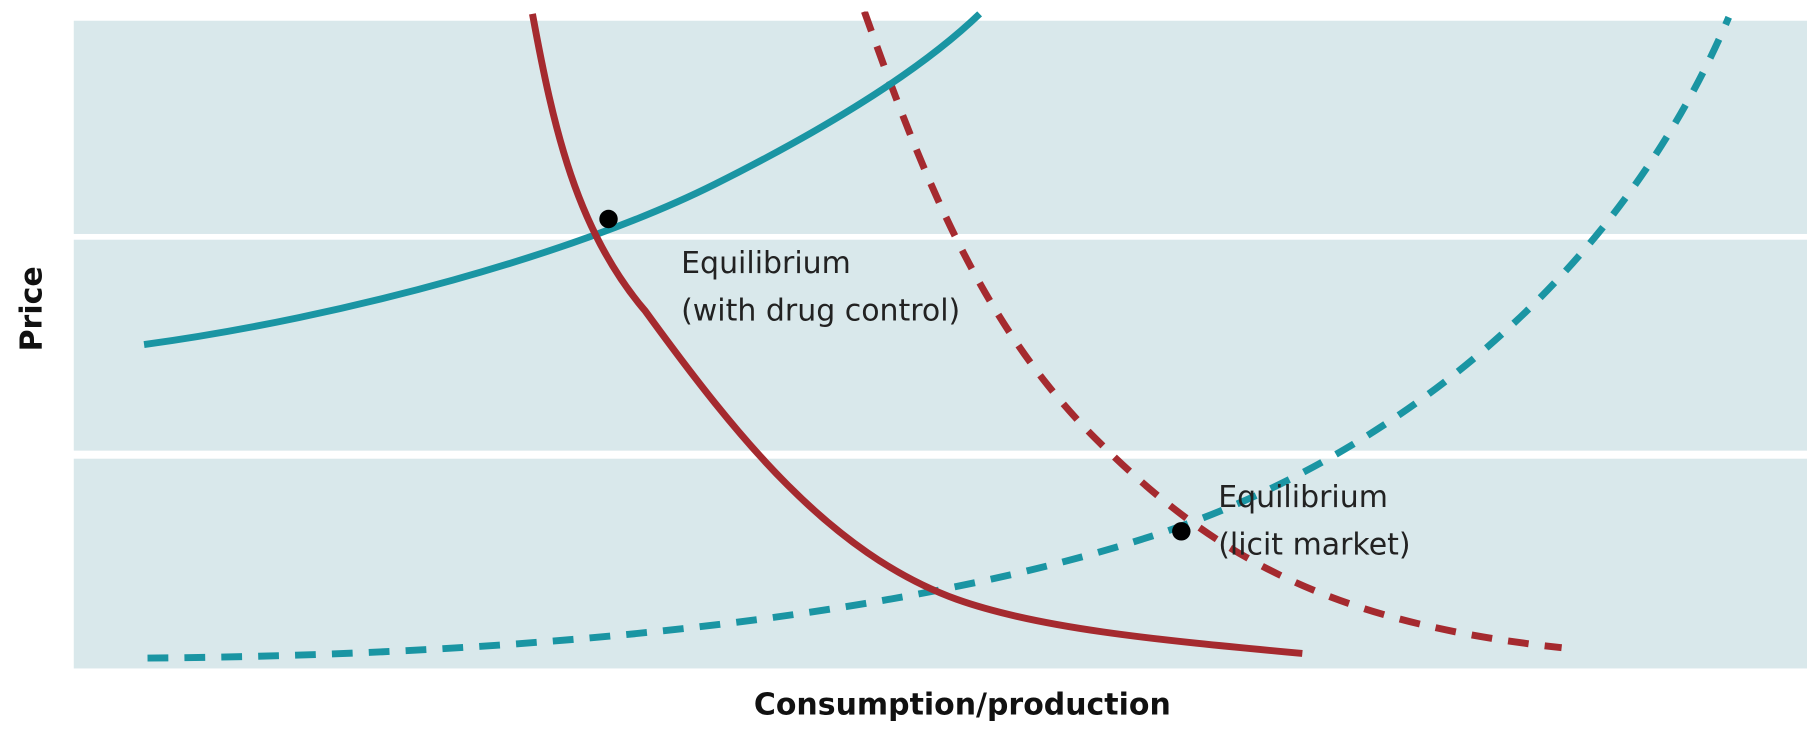  What do you see at coordinates (962, 705) in the screenshot?
I see `x-axis-label: Consumption/production` at bounding box center [962, 705].